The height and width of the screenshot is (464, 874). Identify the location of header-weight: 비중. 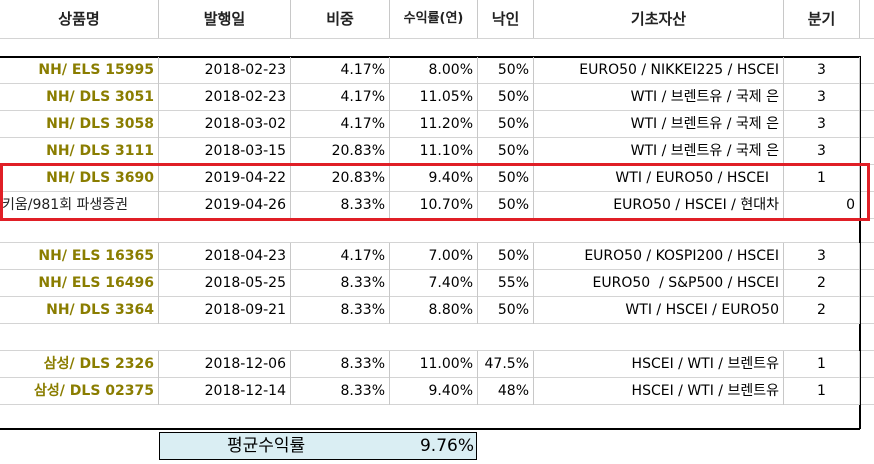
(340, 19).